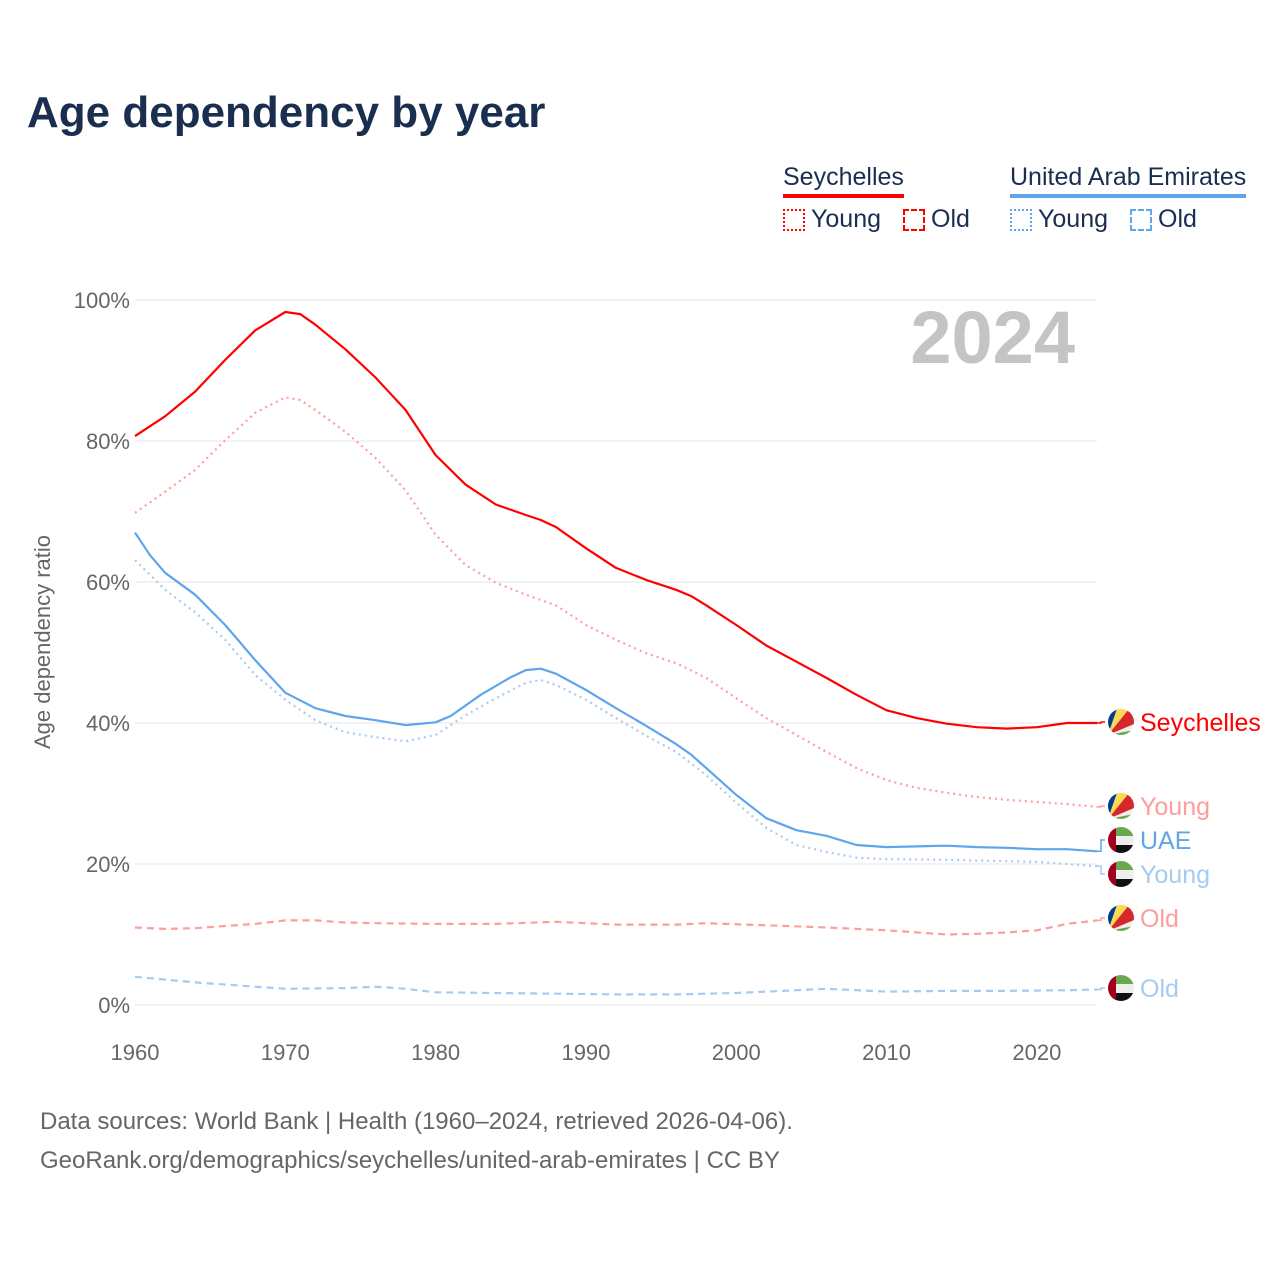 The height and width of the screenshot is (1280, 1280). Describe the element at coordinates (1128, 180) in the screenshot. I see `legend-uae: United Arab Emirates` at that location.